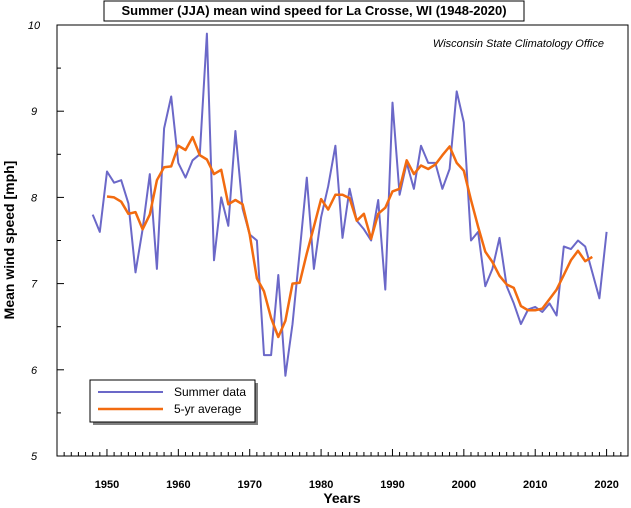  Describe the element at coordinates (178, 485) in the screenshot. I see `x-tick-label: 1960` at that location.